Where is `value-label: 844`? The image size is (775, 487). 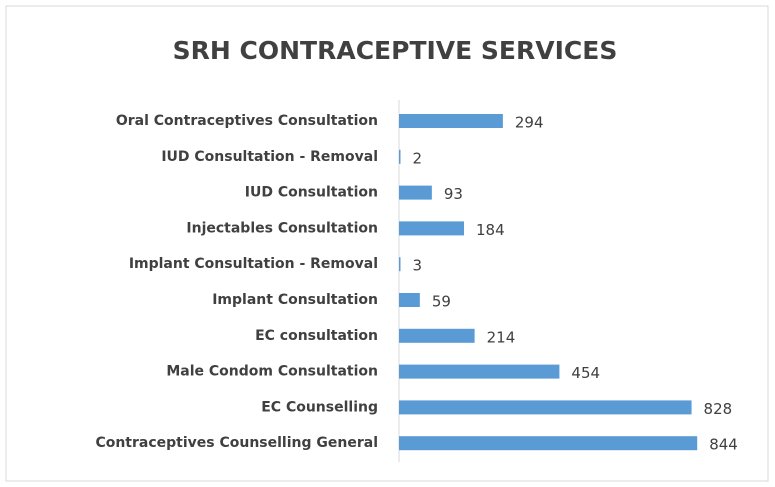 value-label: 844 is located at coordinates (723, 445).